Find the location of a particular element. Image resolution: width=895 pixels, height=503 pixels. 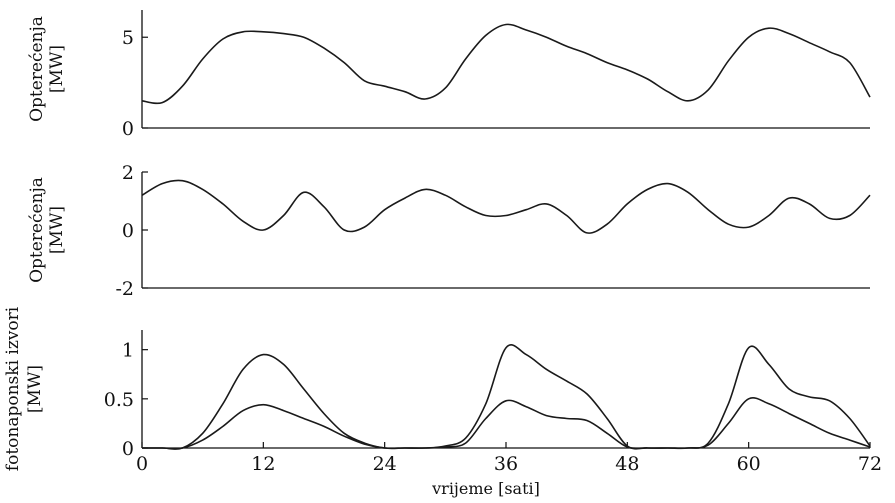

x-tick-label: 72 is located at coordinates (870, 464).